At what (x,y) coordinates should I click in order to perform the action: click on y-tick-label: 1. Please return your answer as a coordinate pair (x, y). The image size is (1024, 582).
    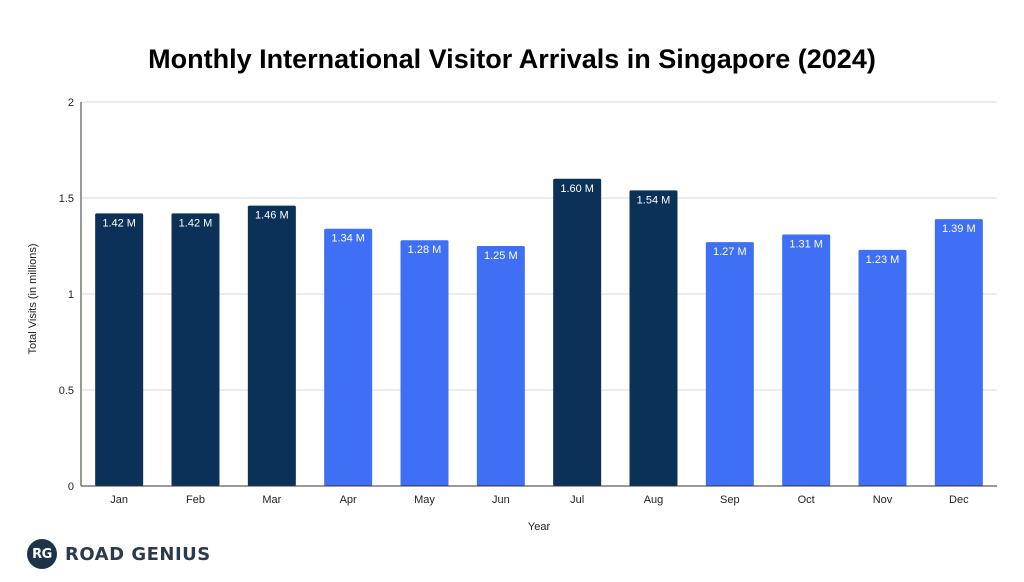
    Looking at the image, I should click on (71, 295).